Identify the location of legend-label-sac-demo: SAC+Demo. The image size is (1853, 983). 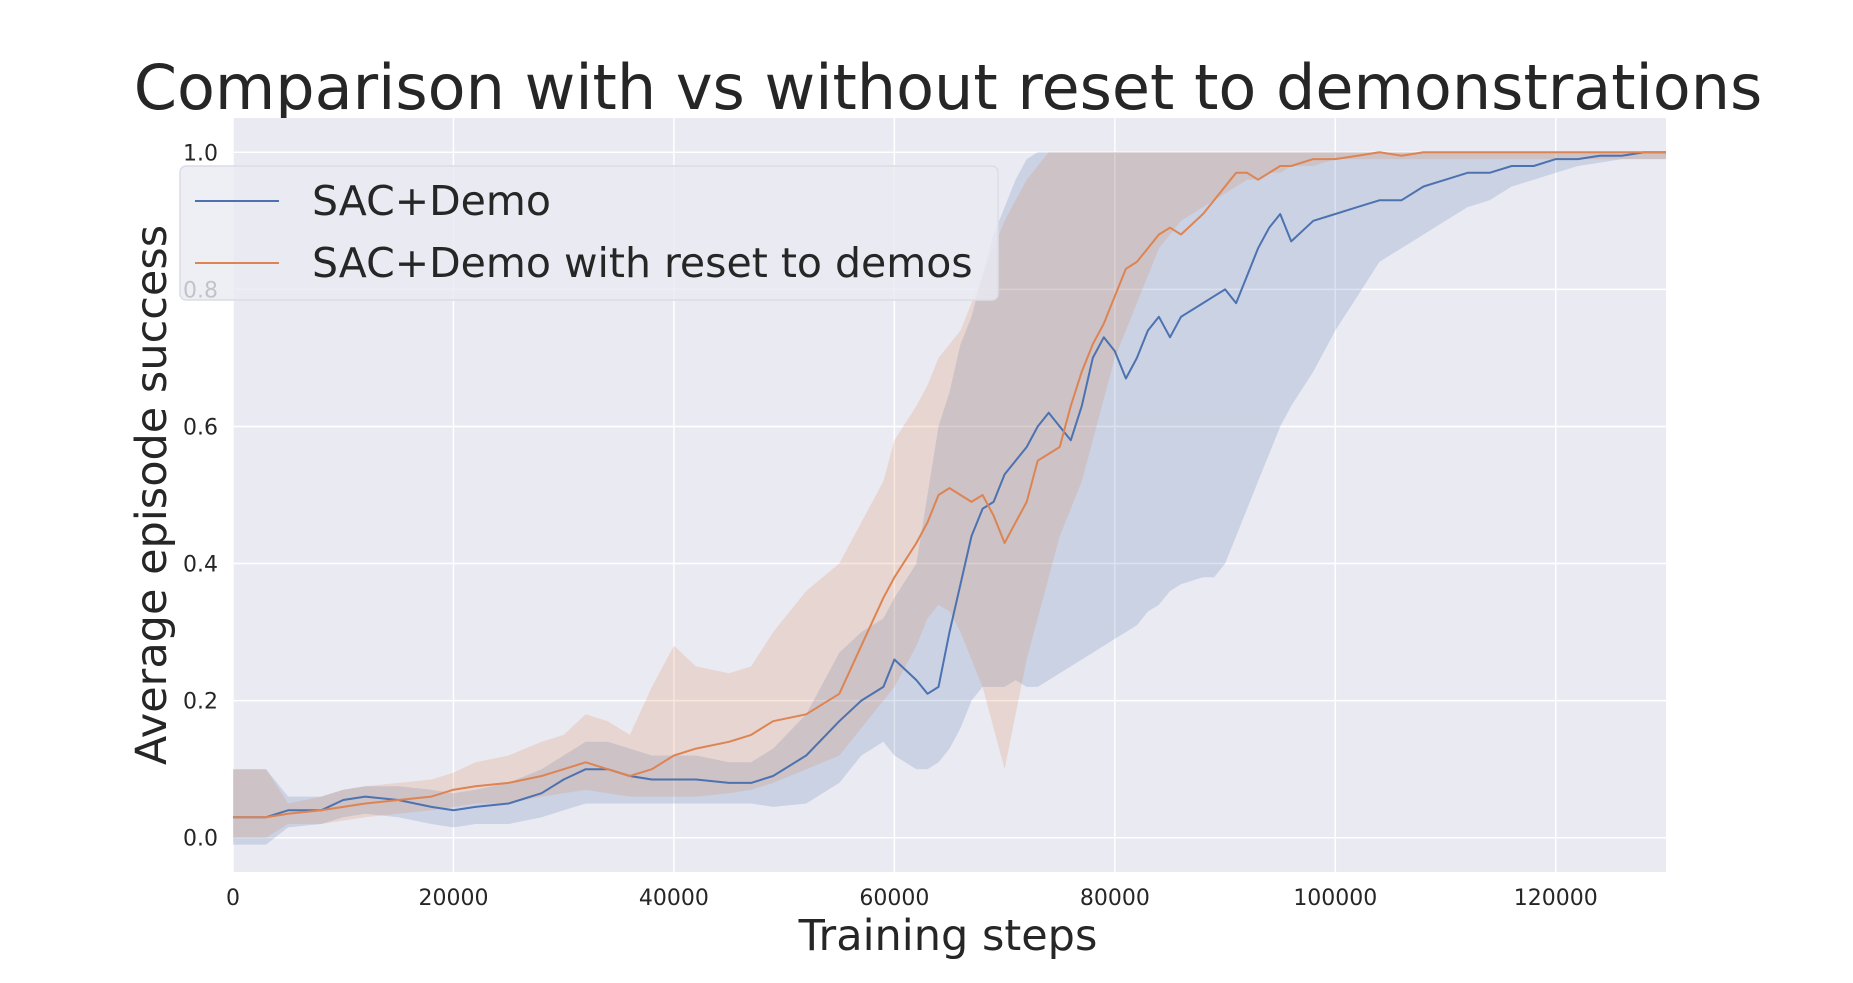
(431, 201).